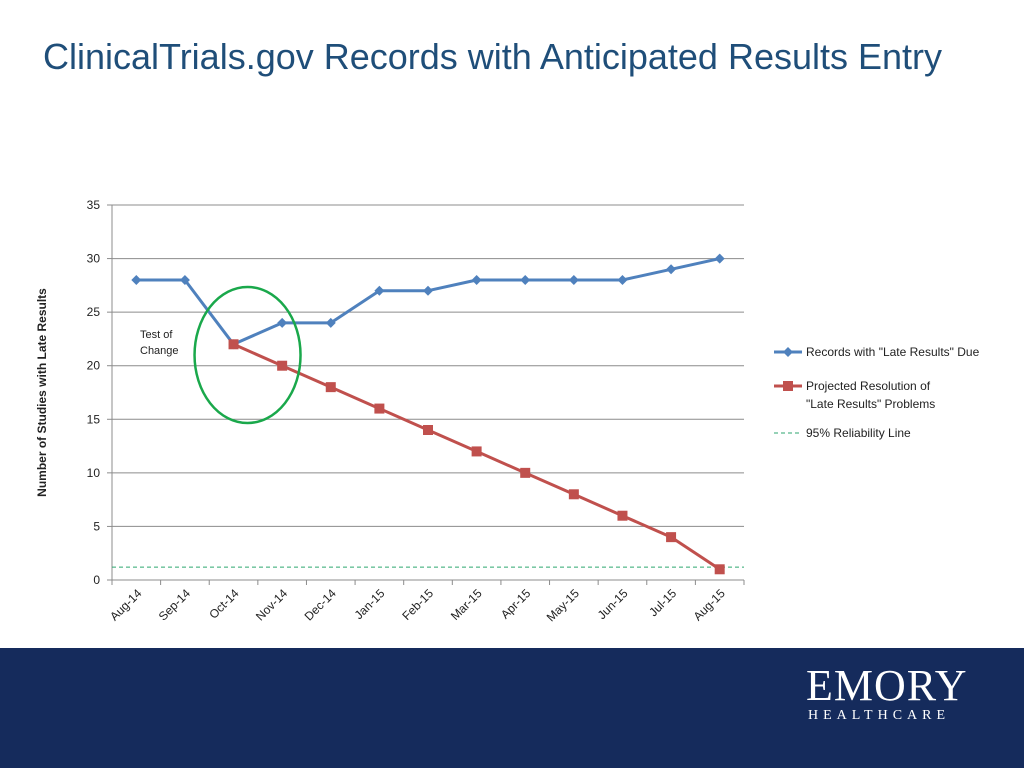 This screenshot has height=768, width=1024. I want to click on x-tick-label: Sep-14, so click(174, 604).